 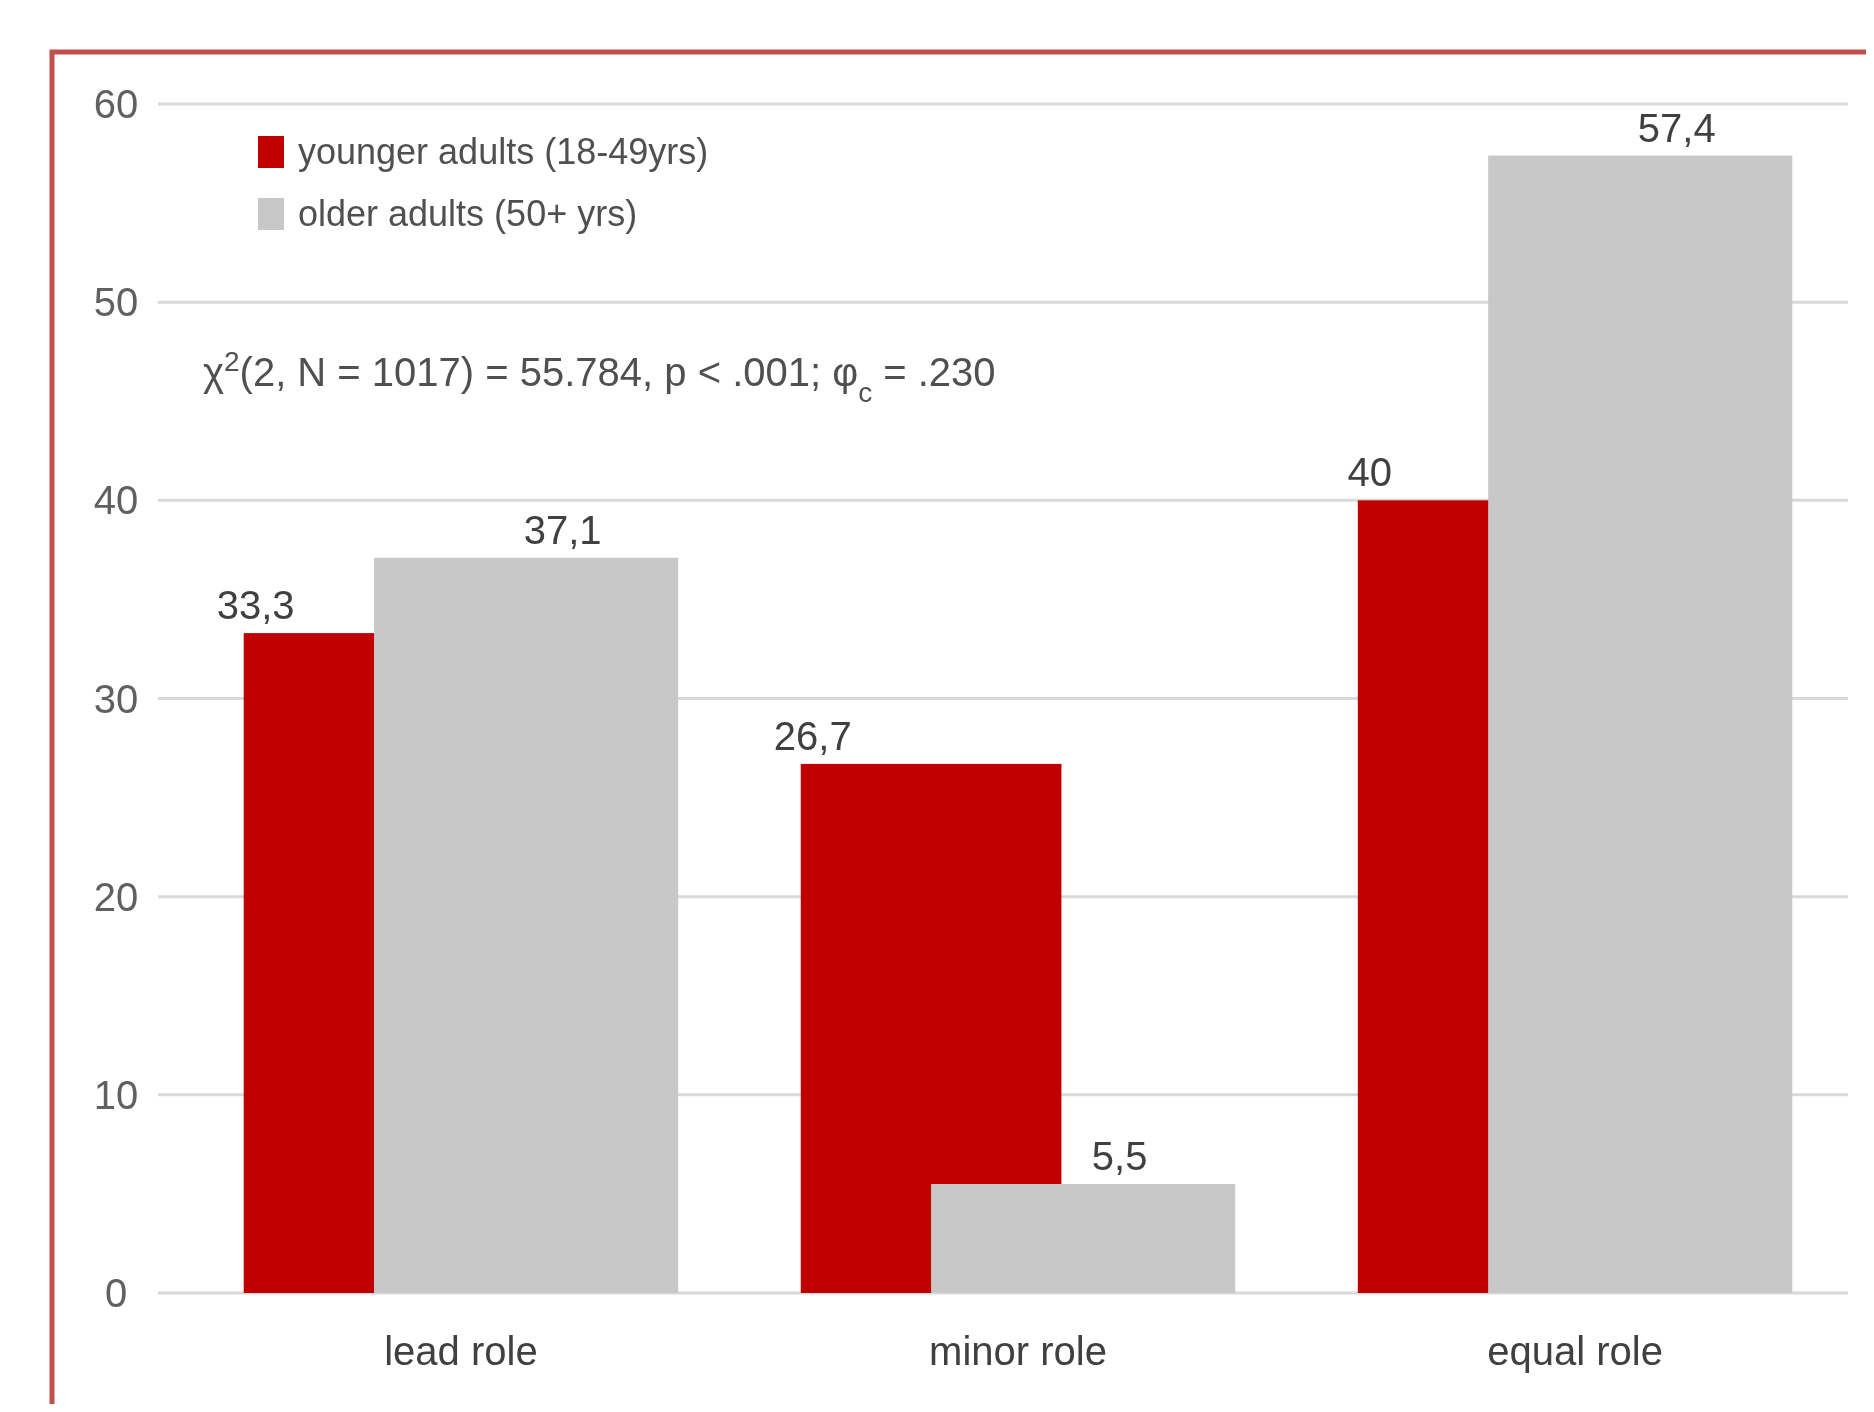 I want to click on x-tick-label: minor role, so click(x=1018, y=1351).